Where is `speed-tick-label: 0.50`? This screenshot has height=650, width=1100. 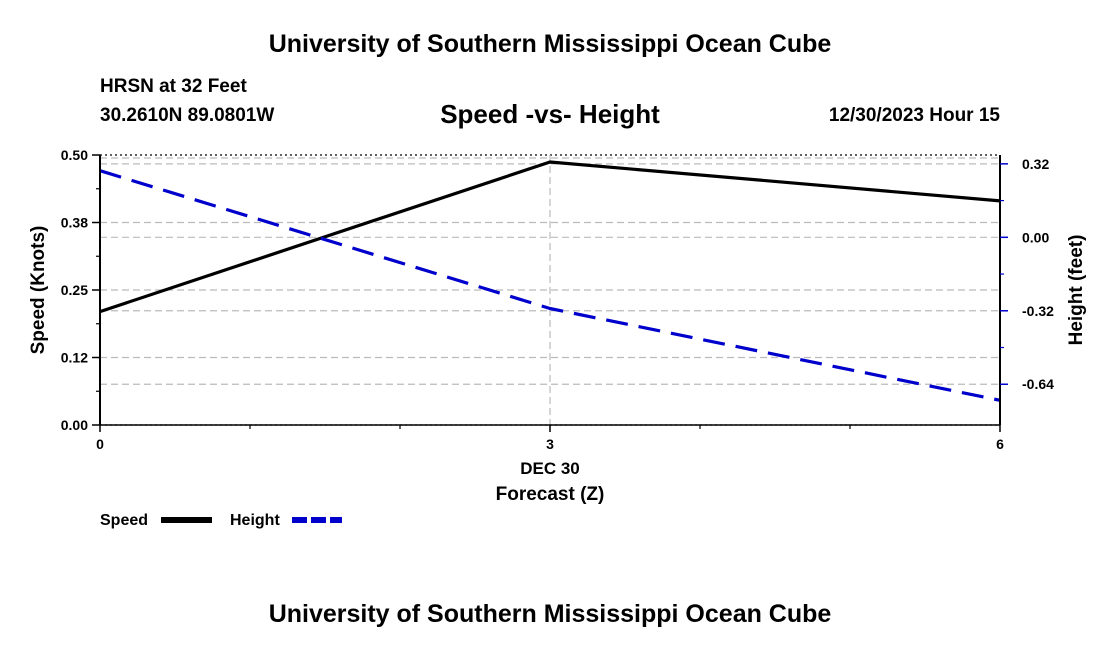 speed-tick-label: 0.50 is located at coordinates (74, 155).